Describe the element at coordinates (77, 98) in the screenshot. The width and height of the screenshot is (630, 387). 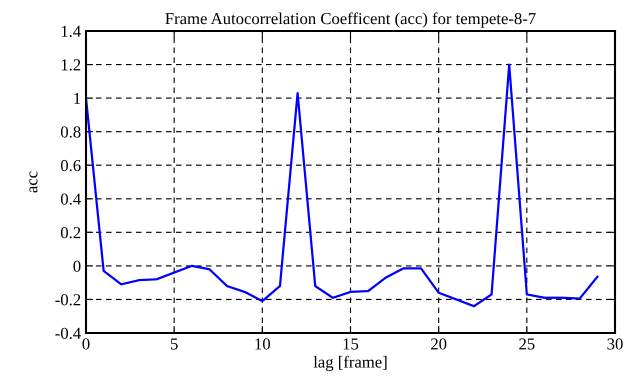
I see `y-tick-label: 1` at that location.